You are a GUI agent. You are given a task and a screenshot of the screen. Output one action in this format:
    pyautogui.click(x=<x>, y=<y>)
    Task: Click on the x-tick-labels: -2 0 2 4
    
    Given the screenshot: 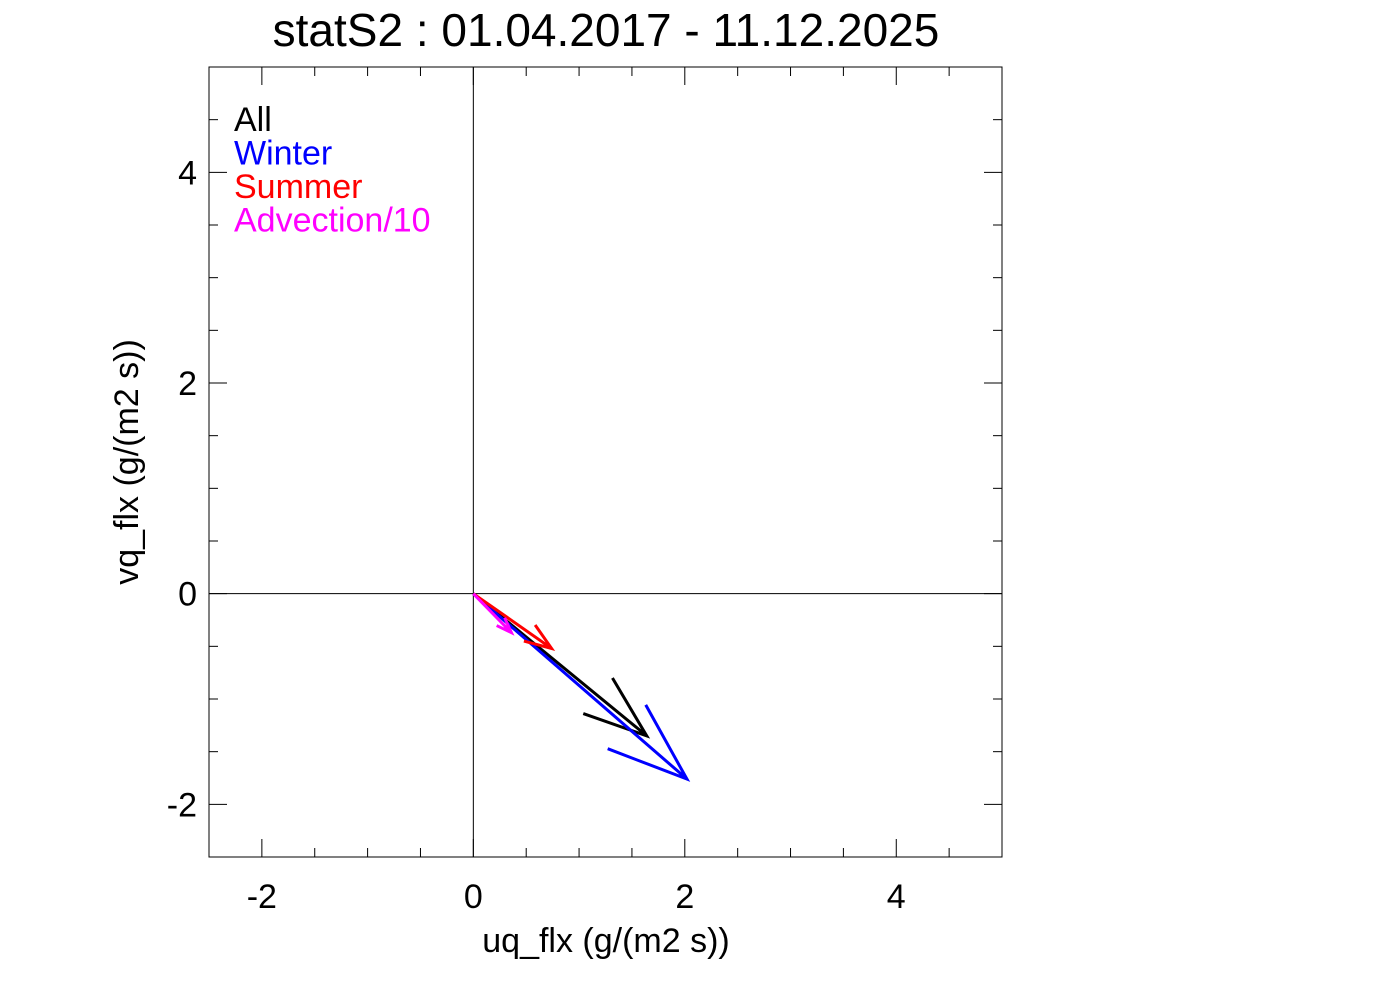 What is the action you would take?
    pyautogui.click(x=576, y=897)
    